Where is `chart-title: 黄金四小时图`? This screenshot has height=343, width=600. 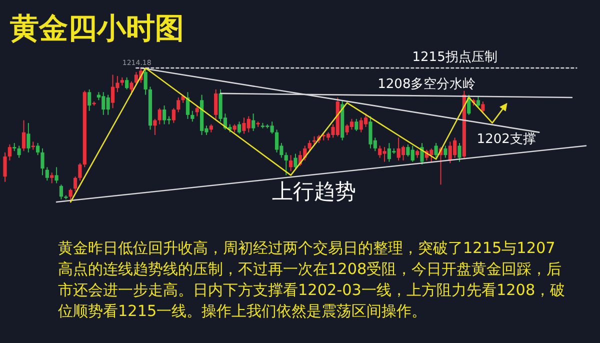 chart-title: 黄金四小时图 is located at coordinates (96, 28).